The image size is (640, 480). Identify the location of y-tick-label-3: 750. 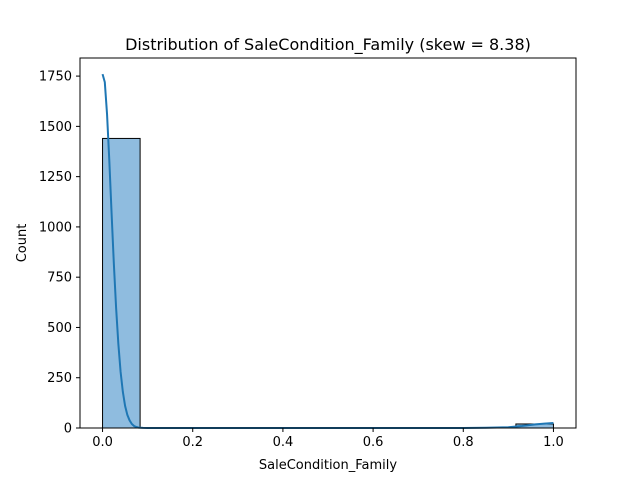
(59, 278).